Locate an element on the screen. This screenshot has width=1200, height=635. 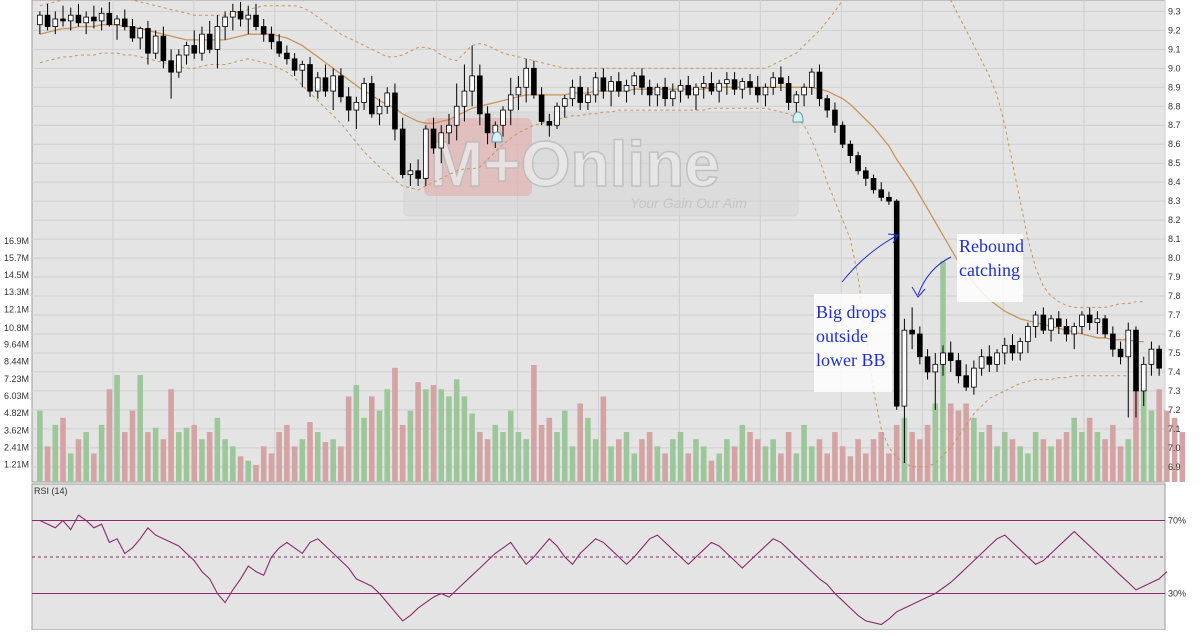
annotation-text: lower BB is located at coordinates (851, 360).